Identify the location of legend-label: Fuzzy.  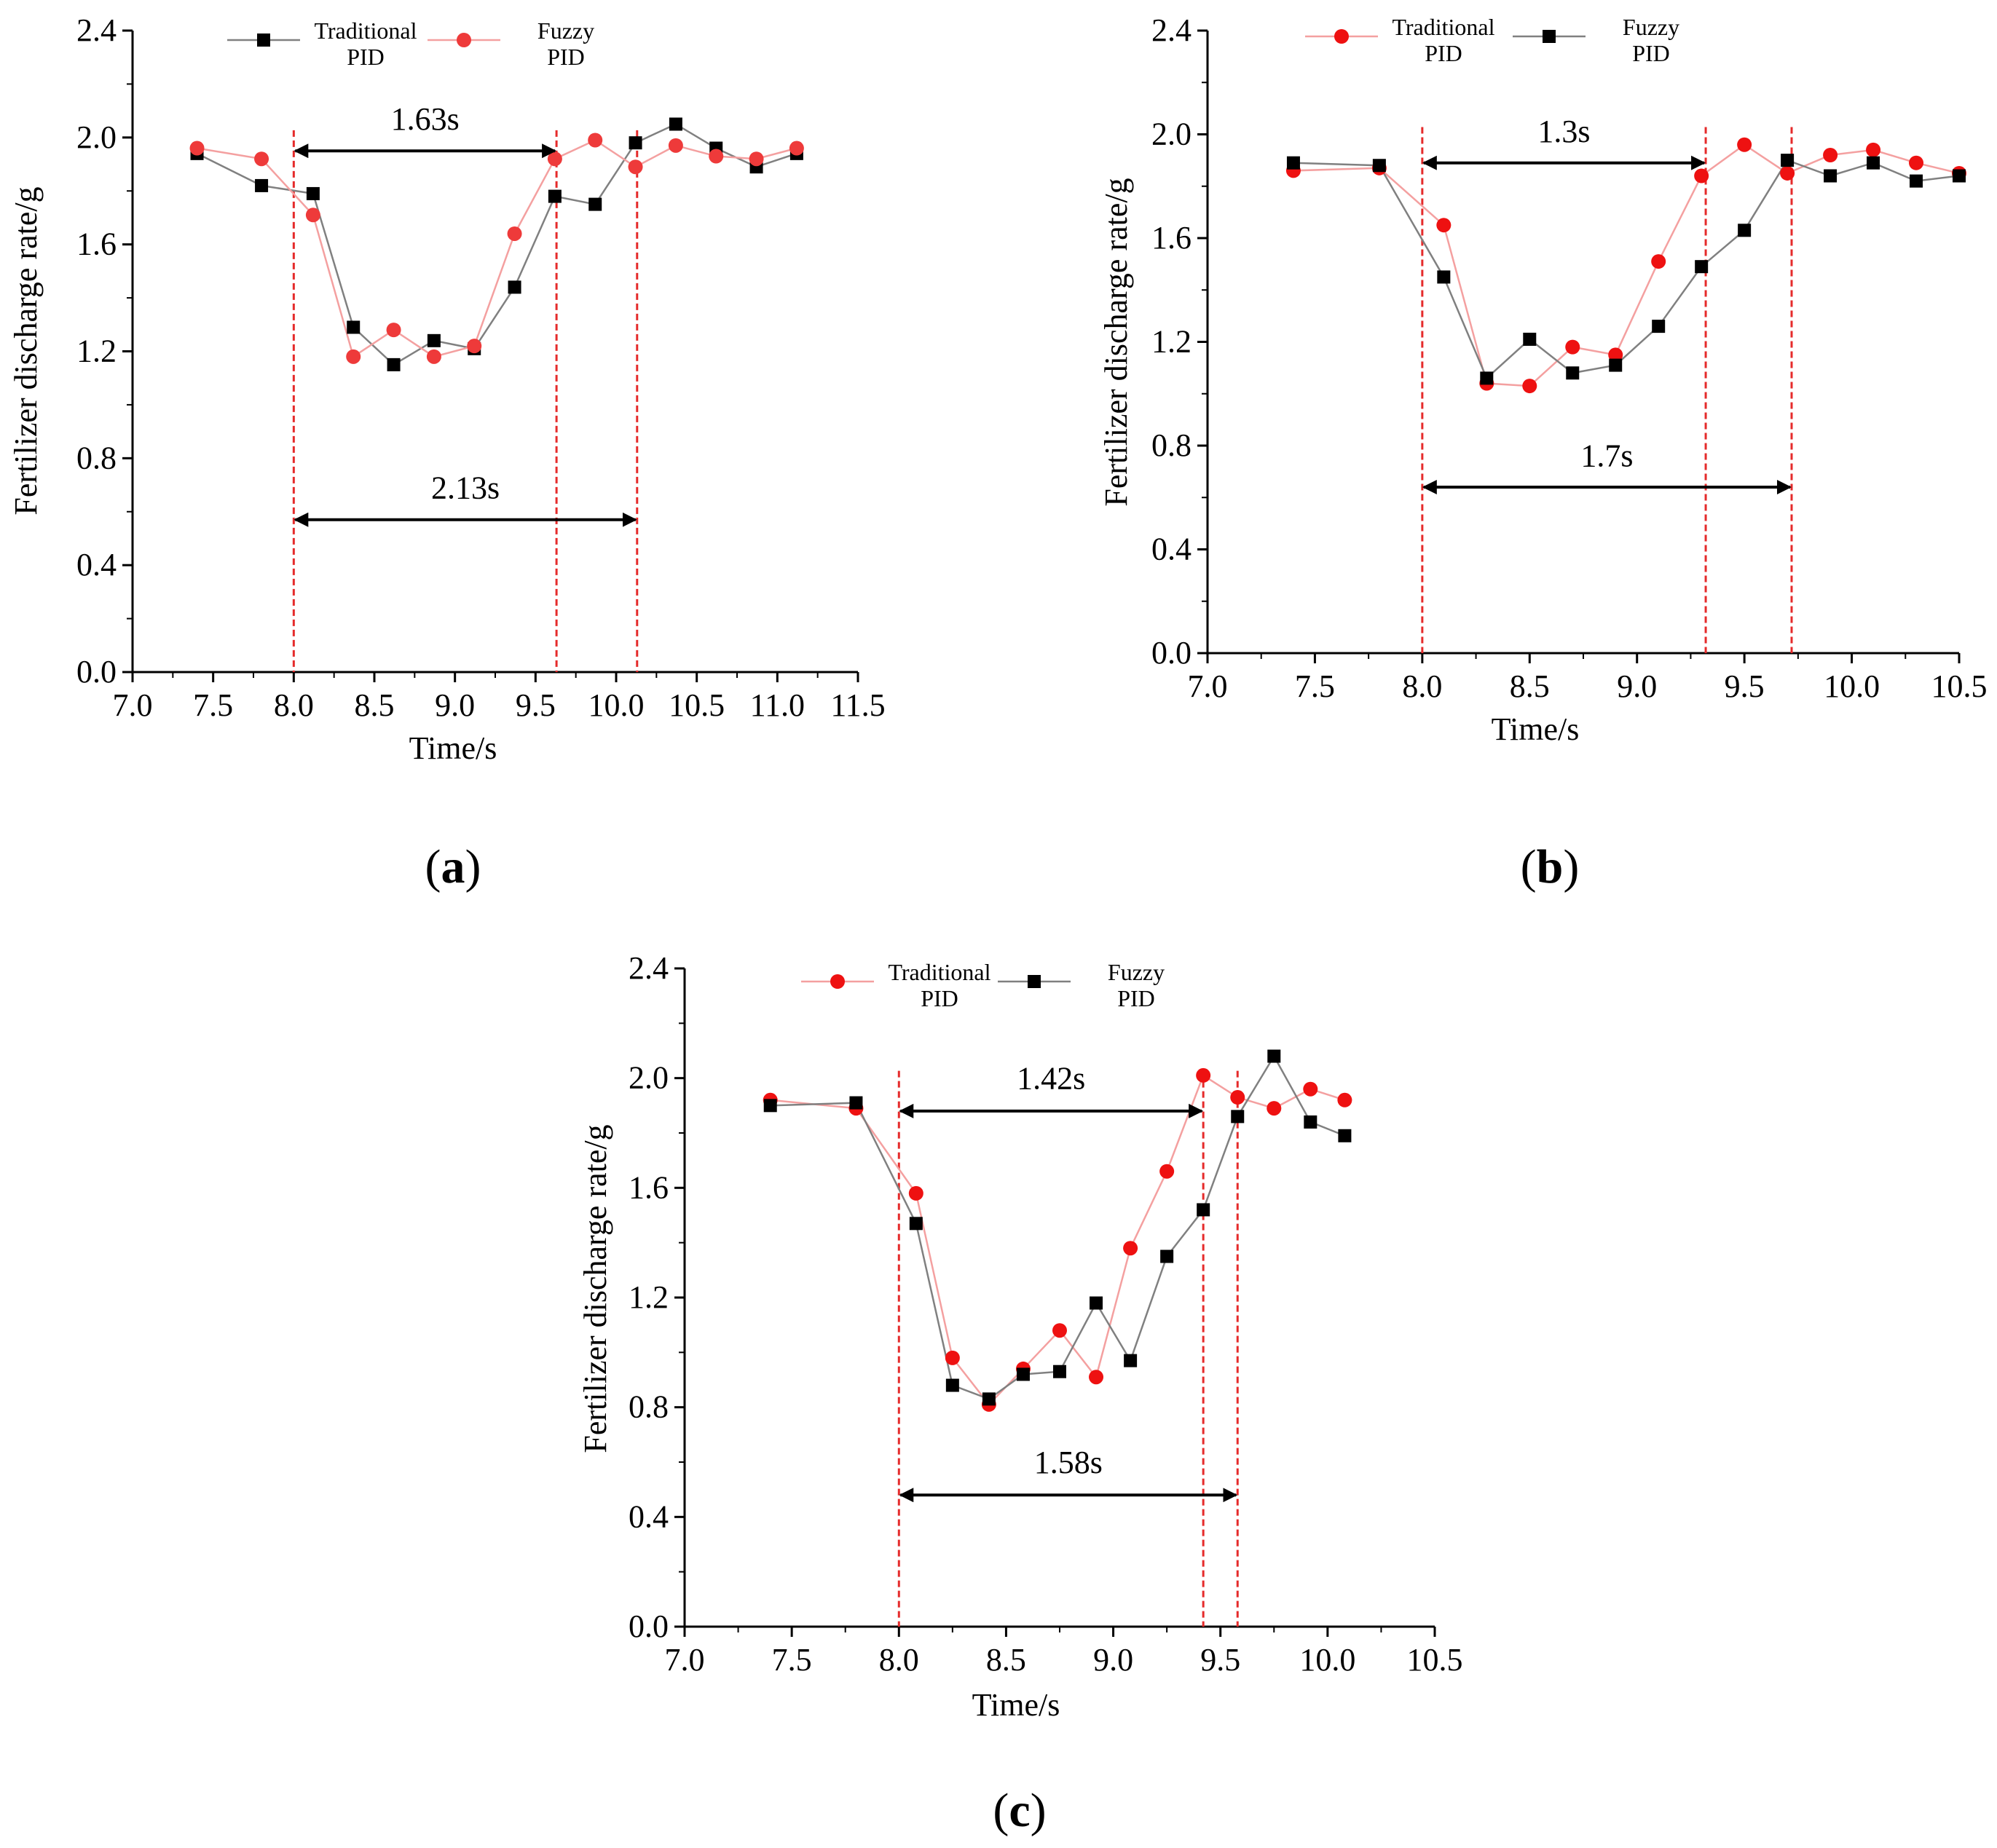
(1136, 972).